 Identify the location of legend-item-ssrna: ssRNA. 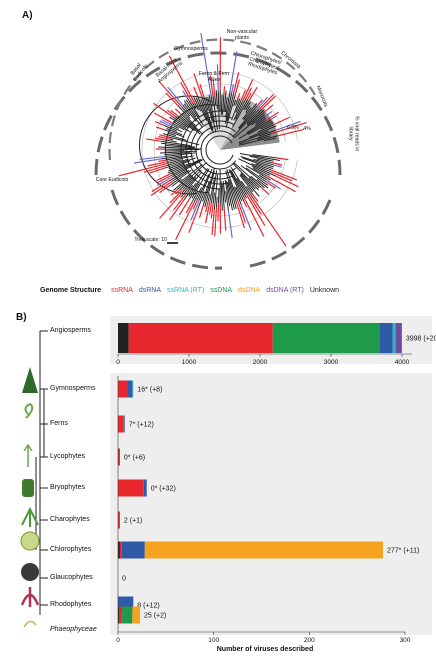
(122, 290).